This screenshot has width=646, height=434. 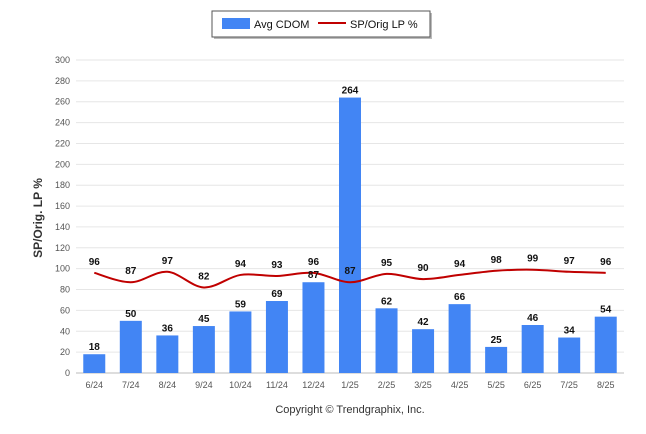 I want to click on x-tick-label: 11/24, so click(x=277, y=385).